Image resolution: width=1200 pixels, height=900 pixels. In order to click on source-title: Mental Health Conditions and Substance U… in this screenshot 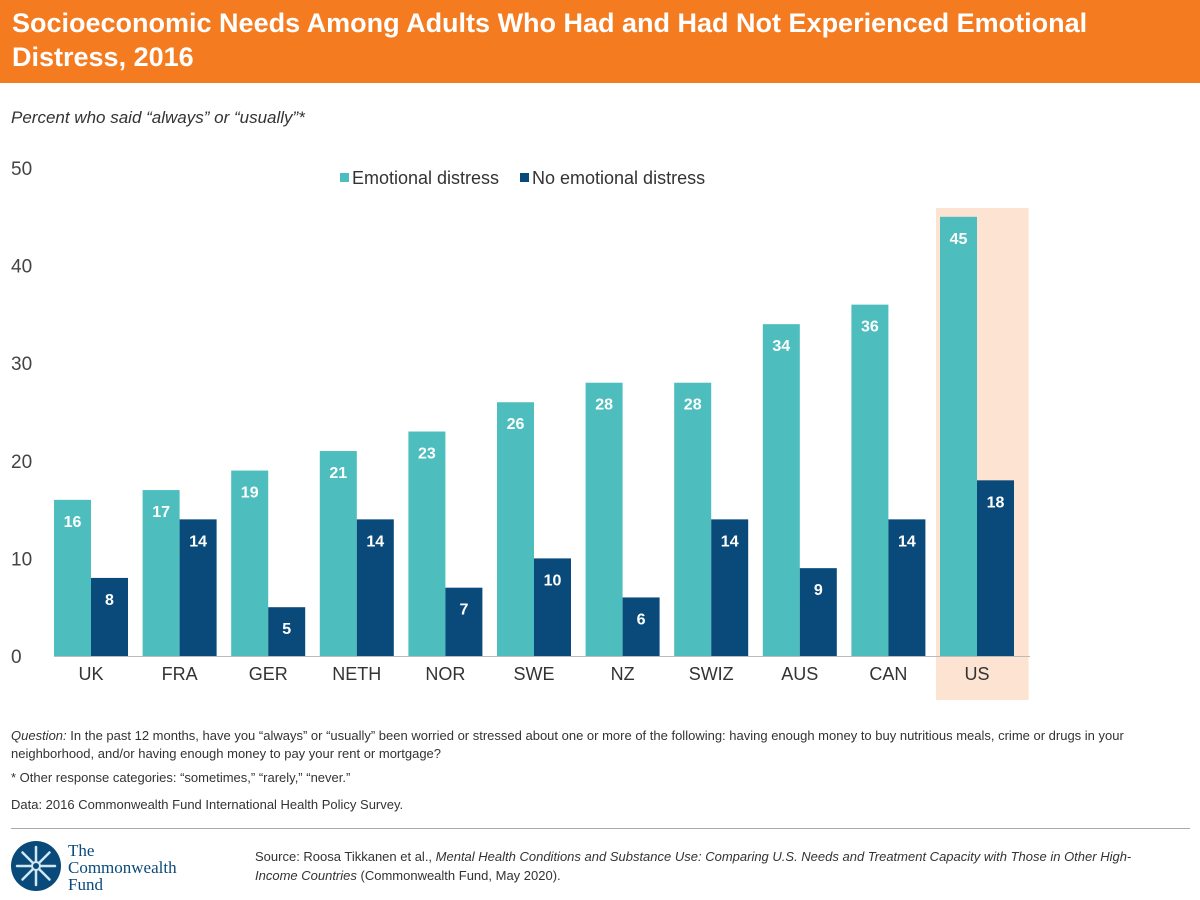, I will do `click(693, 866)`.